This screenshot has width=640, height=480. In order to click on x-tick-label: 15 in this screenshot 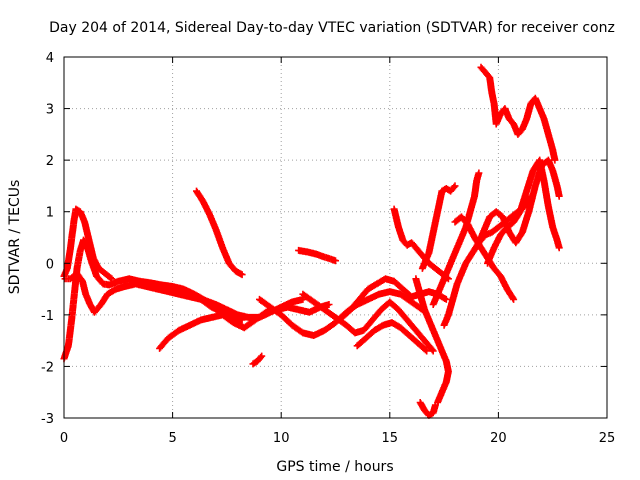, I will do `click(390, 438)`.